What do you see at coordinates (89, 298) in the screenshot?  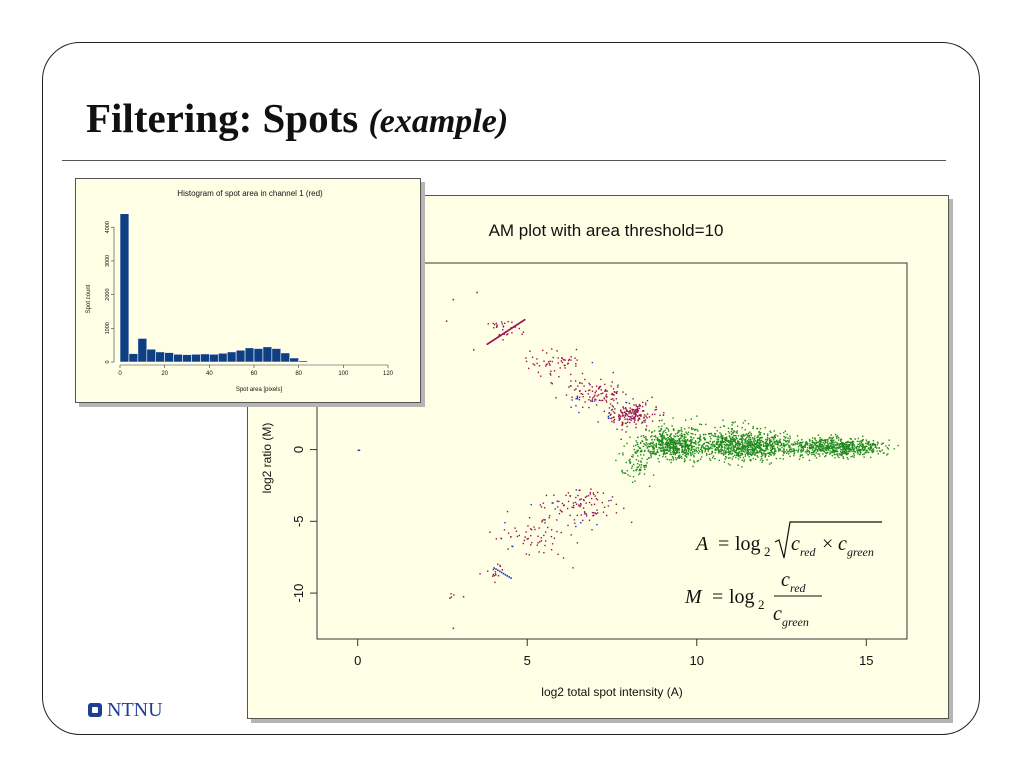 I see `histogram-y-axis-label: Spot count` at bounding box center [89, 298].